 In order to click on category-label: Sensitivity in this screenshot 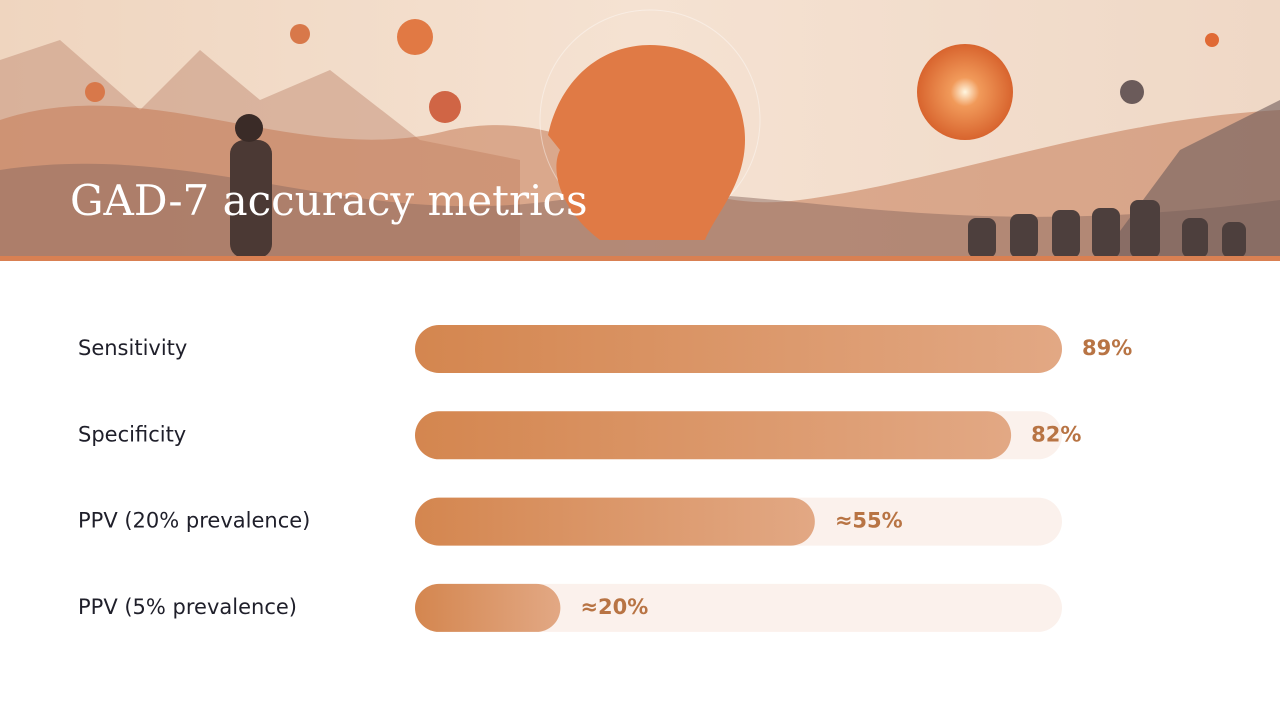, I will do `click(132, 348)`.